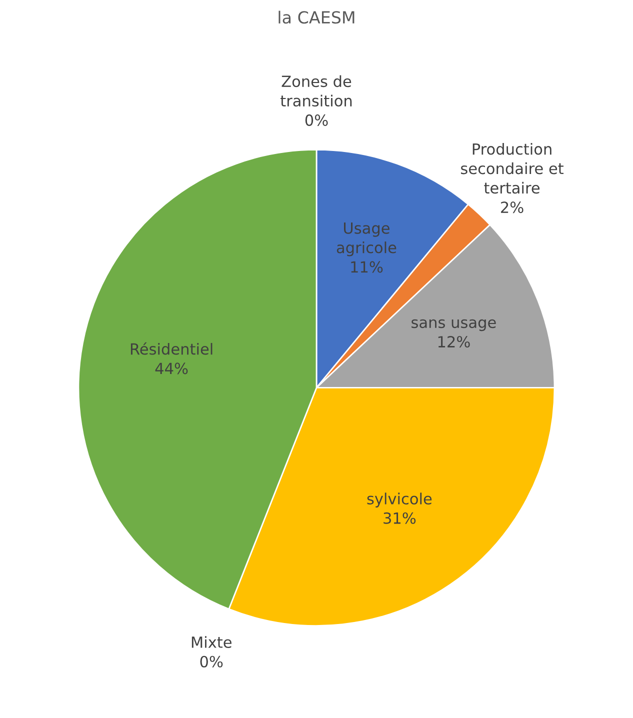 Image resolution: width=633 pixels, height=718 pixels. I want to click on slice-label: sans usage, so click(454, 325).